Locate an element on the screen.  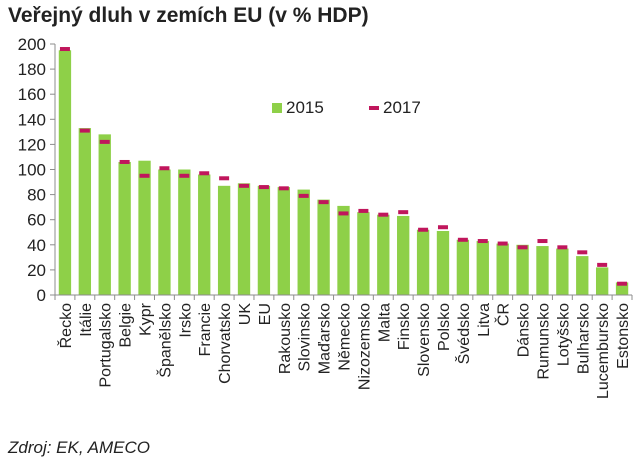
legend-swatch-2017 is located at coordinates (374, 108).